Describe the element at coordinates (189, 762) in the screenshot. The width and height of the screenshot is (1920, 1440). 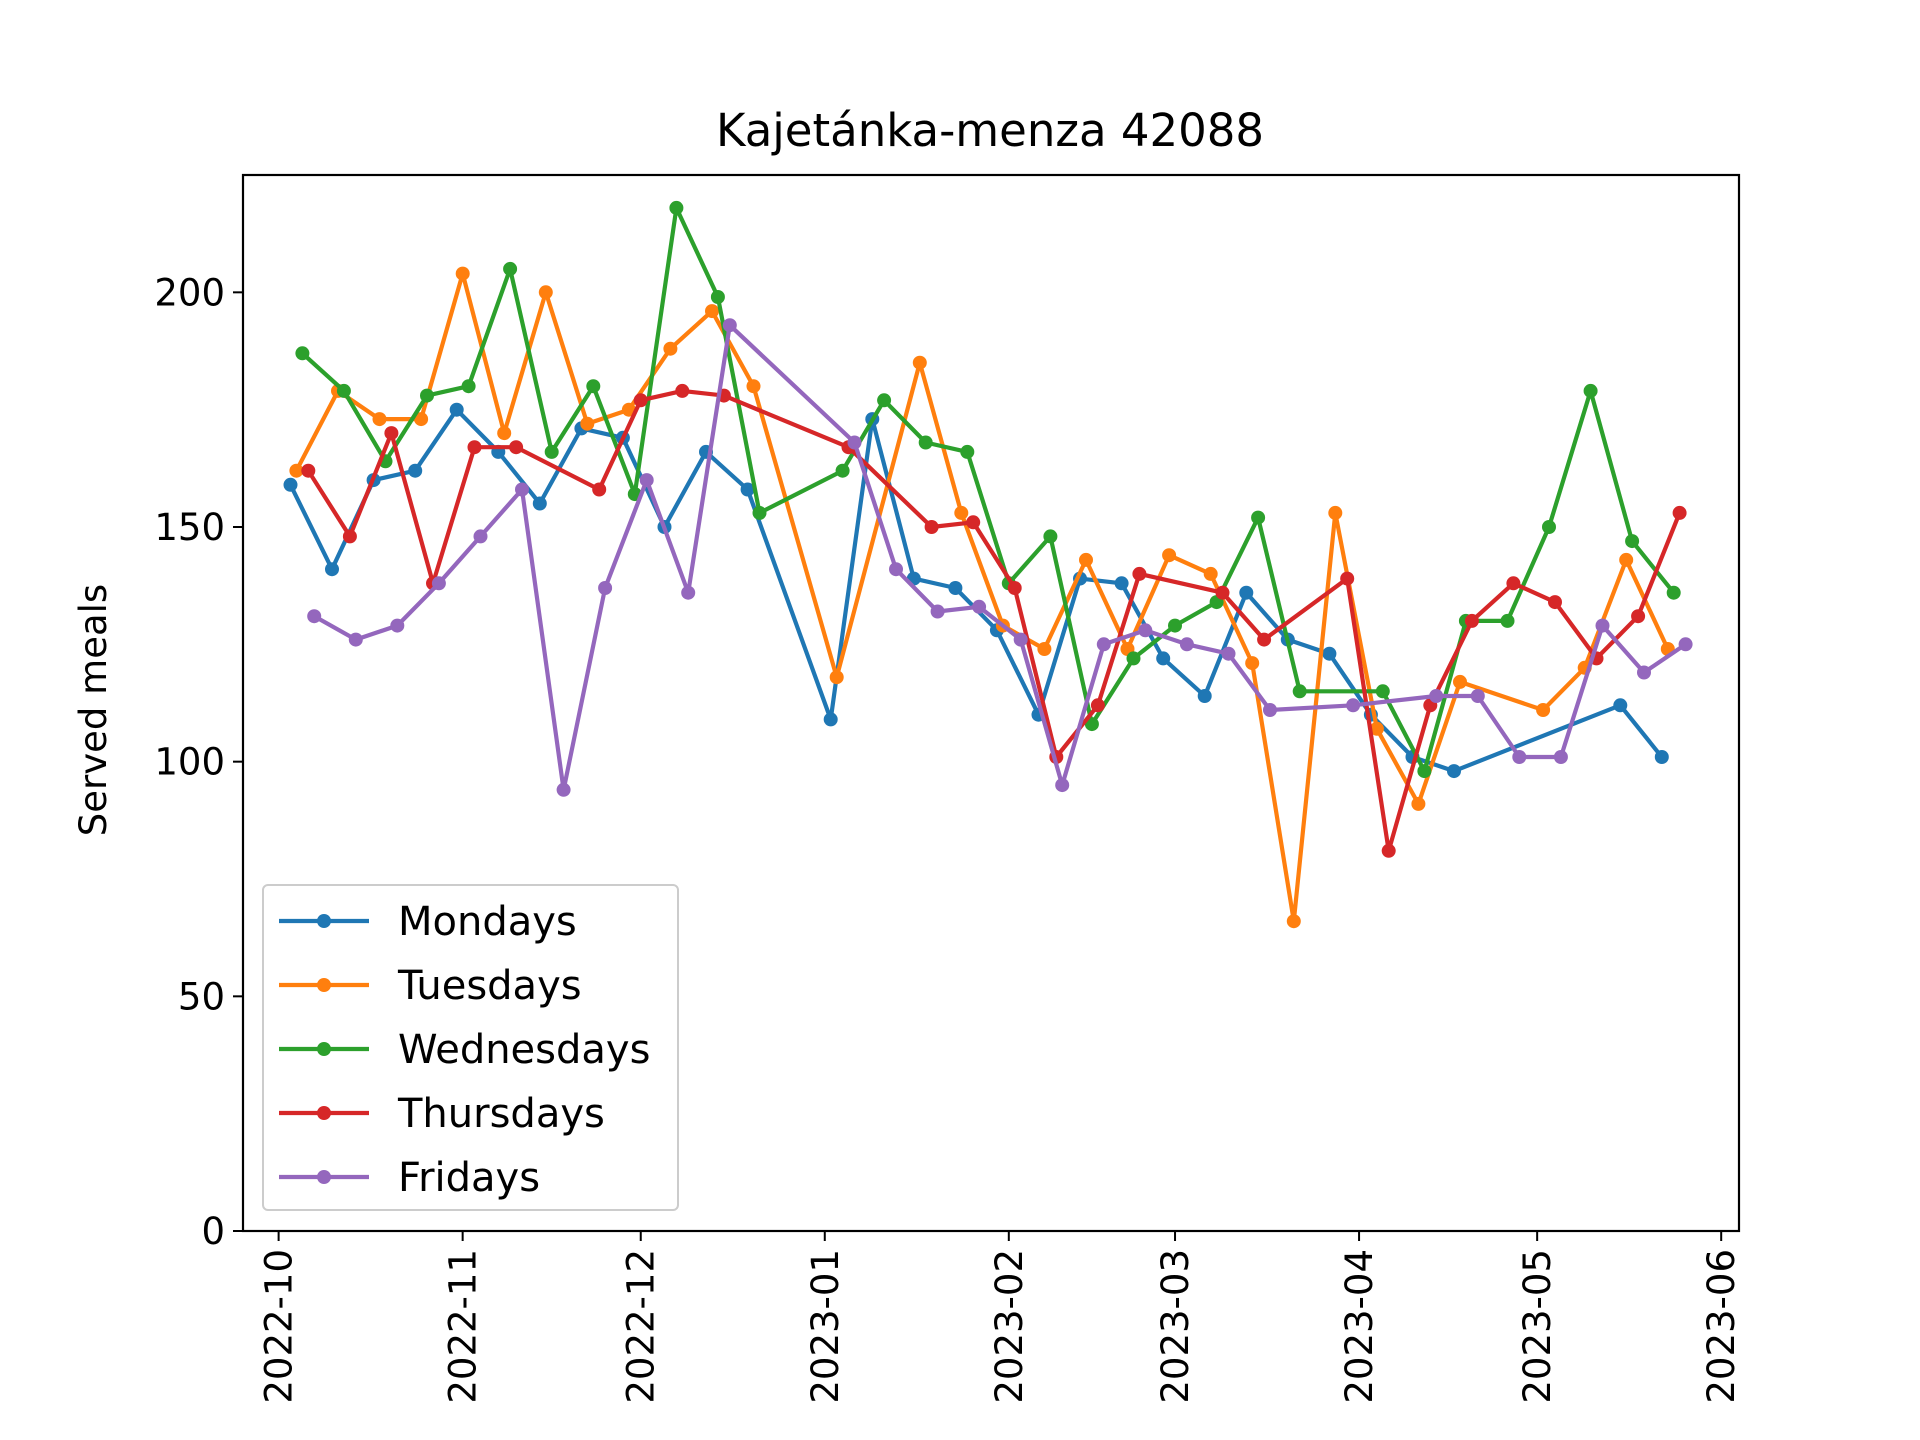
I see `y-tick-label: 100` at that location.